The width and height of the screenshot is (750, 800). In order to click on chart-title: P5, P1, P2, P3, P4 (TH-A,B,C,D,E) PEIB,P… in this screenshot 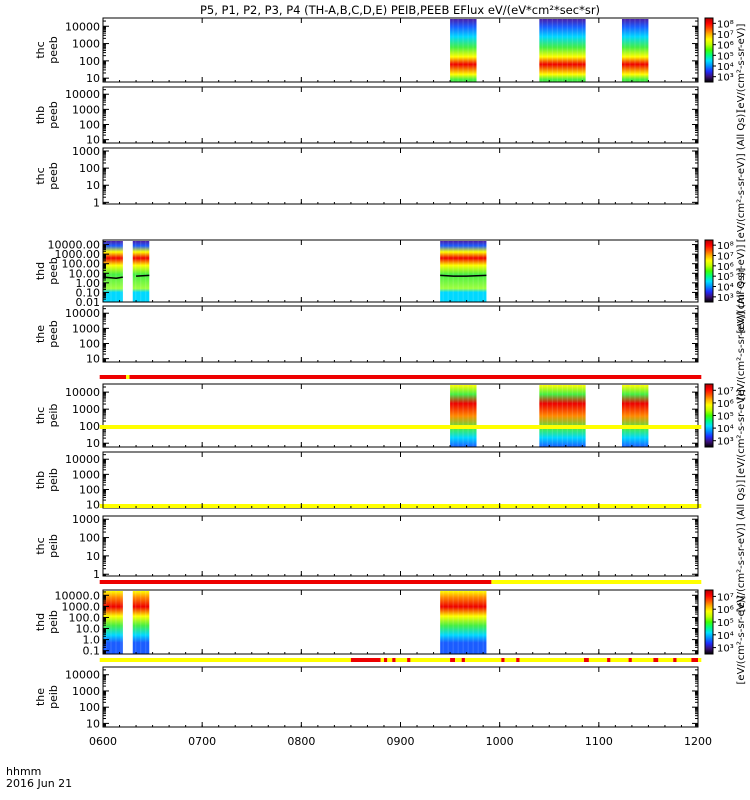, I will do `click(400, 10)`.